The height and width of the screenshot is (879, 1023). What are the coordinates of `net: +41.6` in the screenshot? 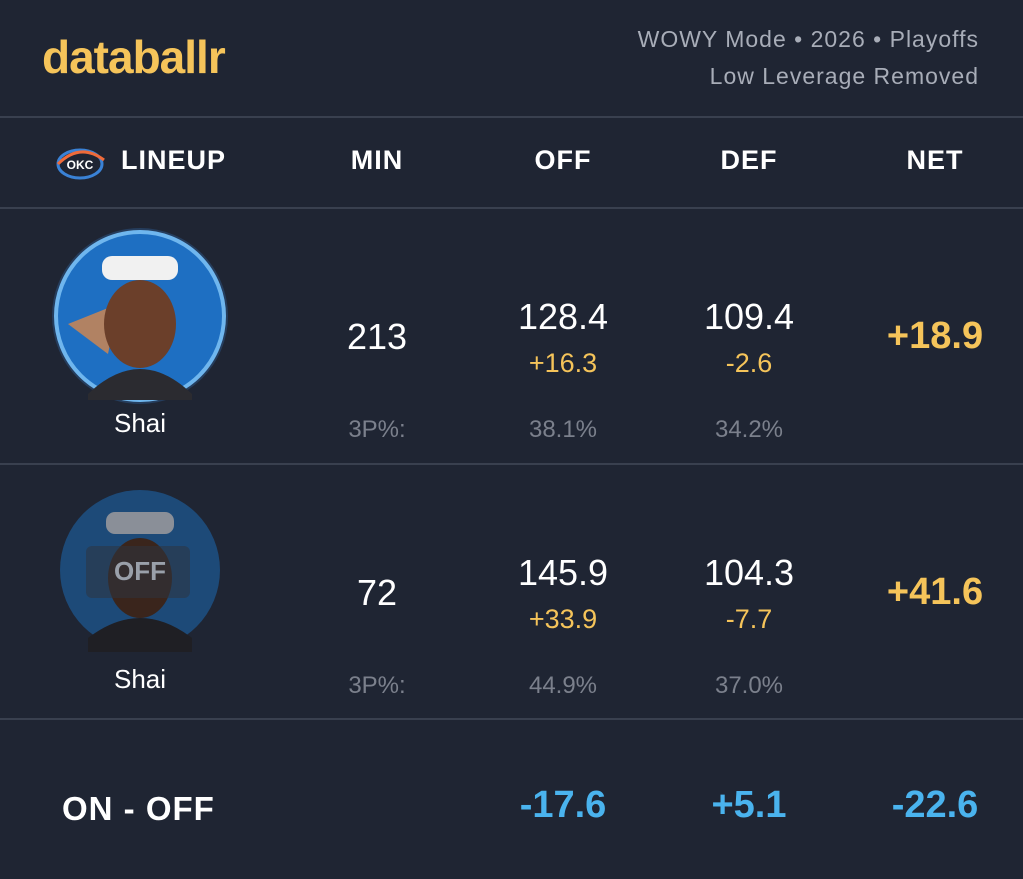 It's located at (935, 592).